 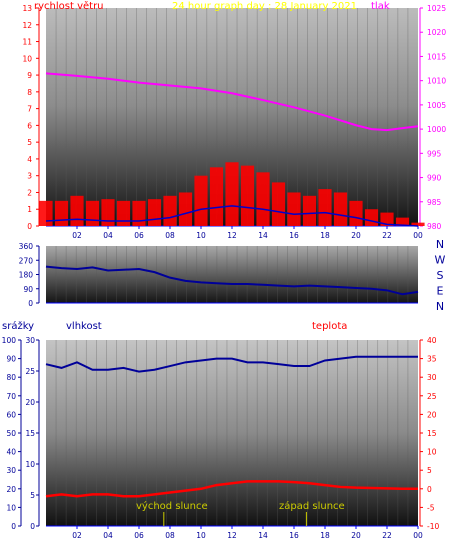 What do you see at coordinates (434, 178) in the screenshot?
I see `pressure-y-tick-label: 990` at bounding box center [434, 178].